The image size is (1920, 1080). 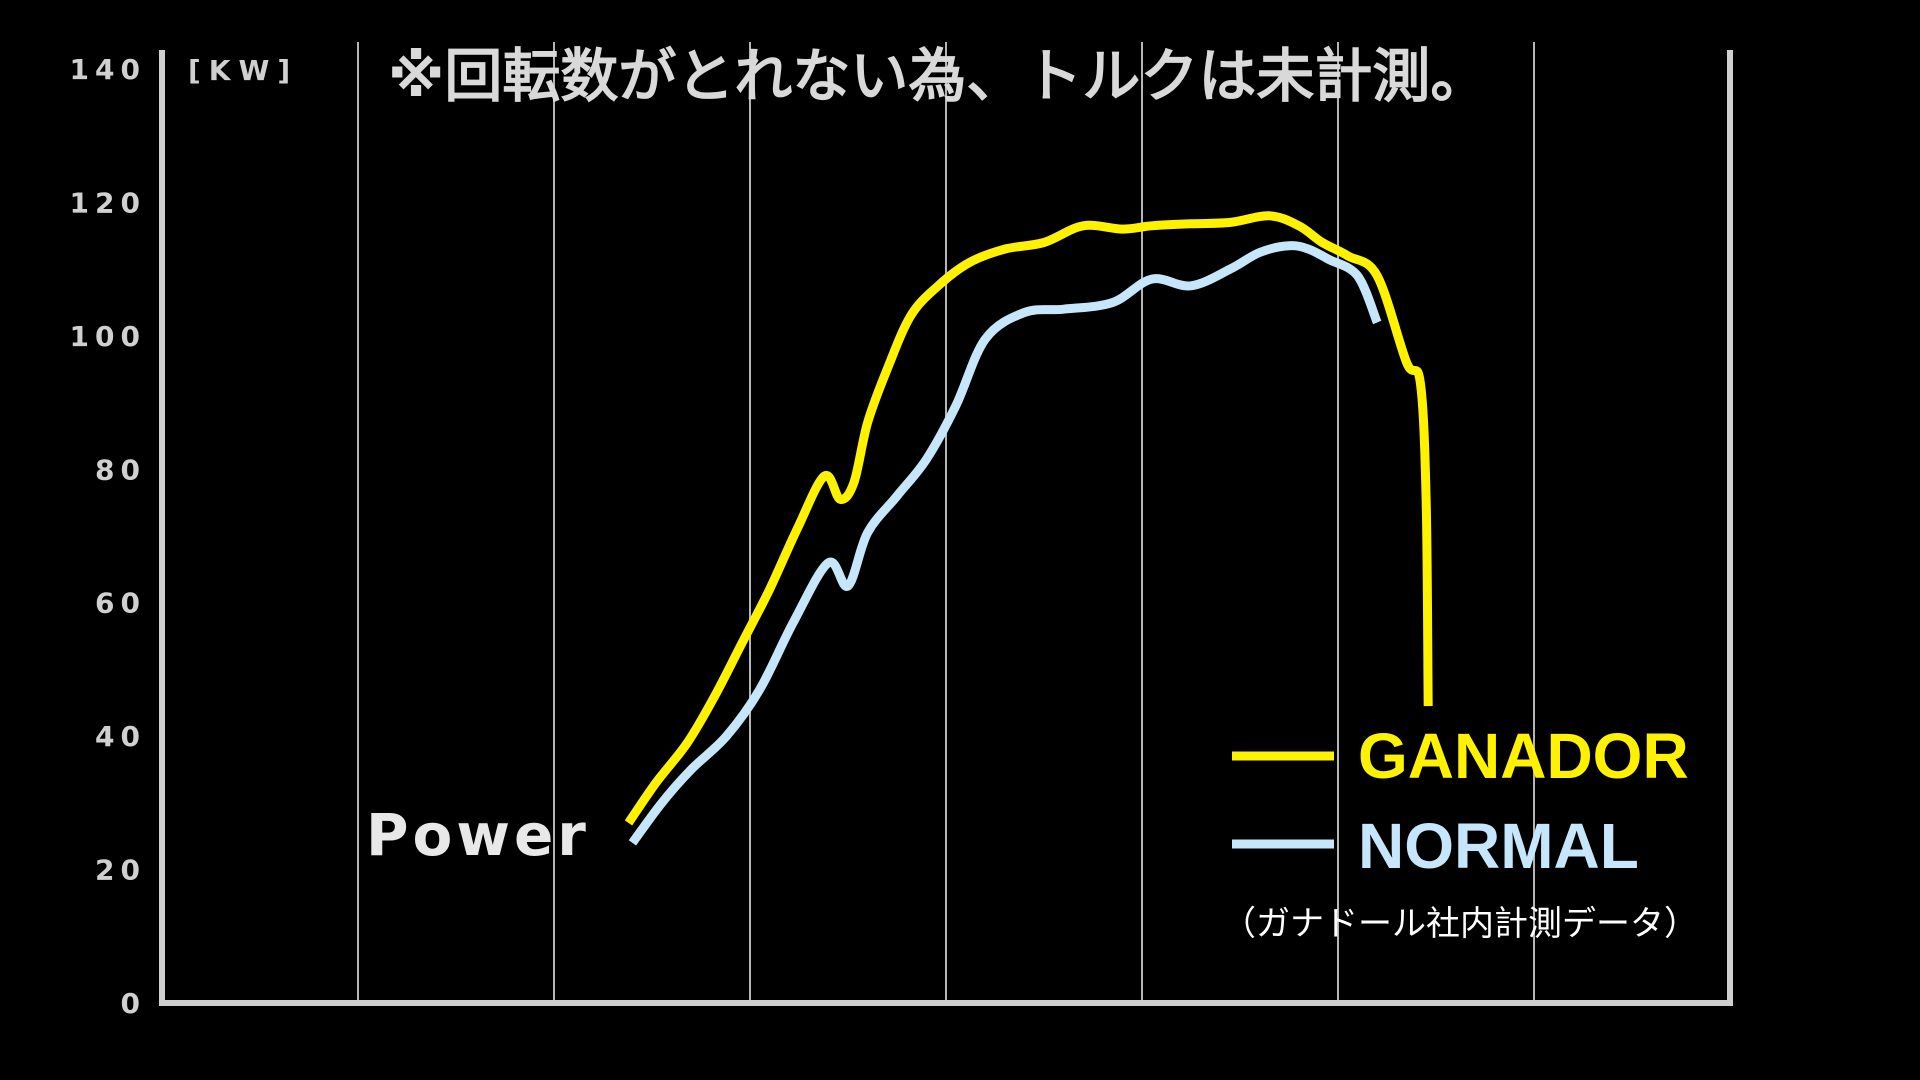 What do you see at coordinates (120, 736) in the screenshot?
I see `y-tick-label-40: 40` at bounding box center [120, 736].